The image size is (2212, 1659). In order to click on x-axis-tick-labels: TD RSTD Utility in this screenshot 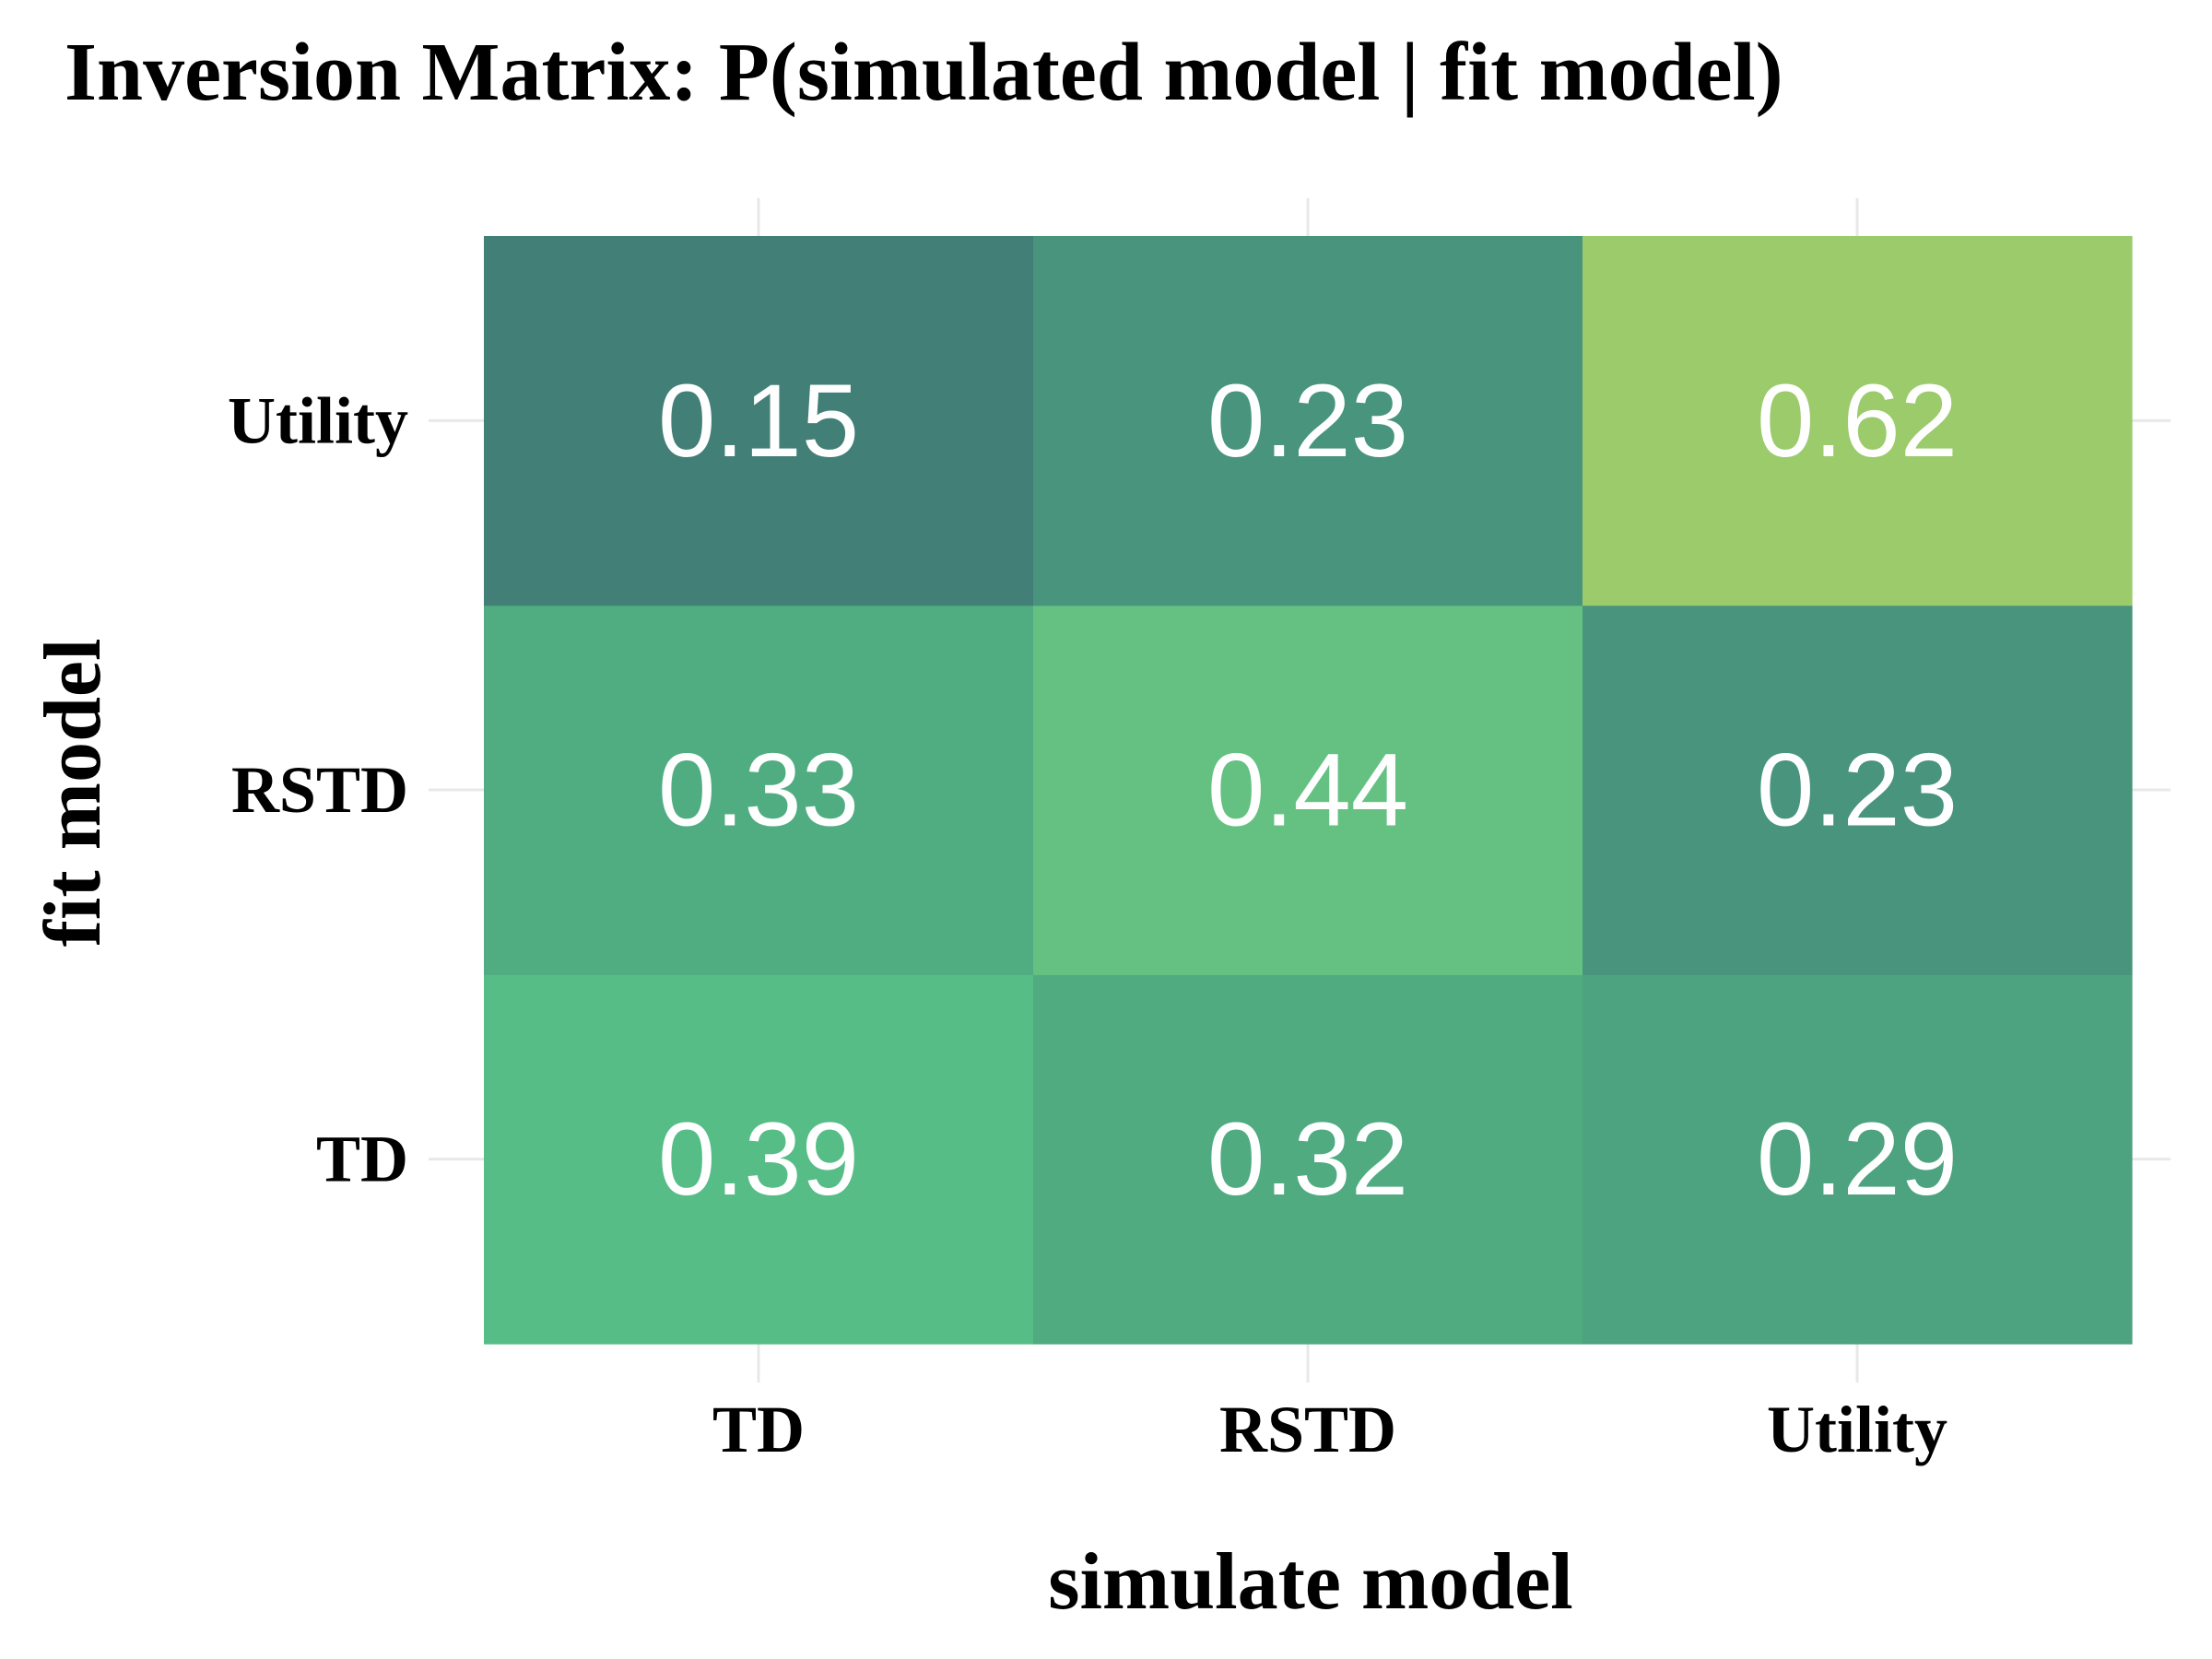, I will do `click(1329, 1429)`.